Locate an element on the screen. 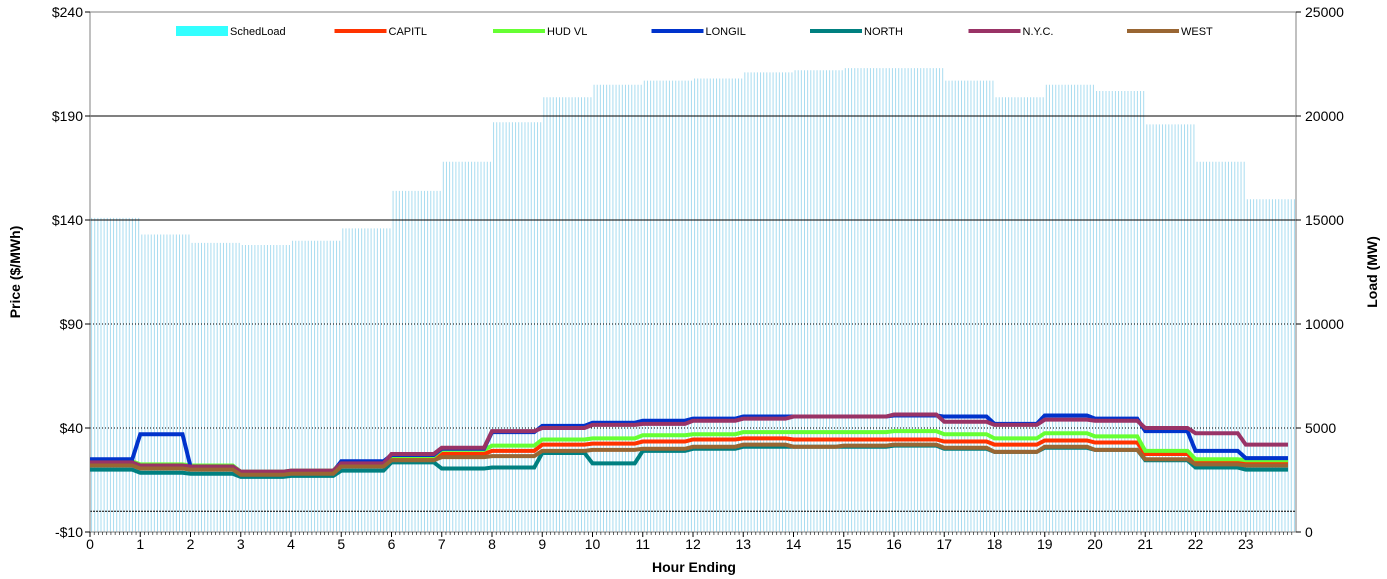 This screenshot has width=1387, height=579. legend-item-hudvl: HUD VL is located at coordinates (540, 32).